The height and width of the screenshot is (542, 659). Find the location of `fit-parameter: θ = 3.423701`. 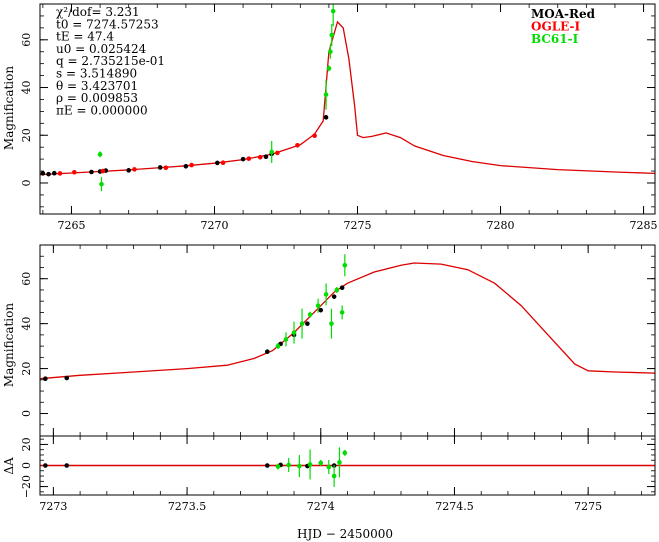

fit-parameter: θ = 3.423701 is located at coordinates (97, 86).